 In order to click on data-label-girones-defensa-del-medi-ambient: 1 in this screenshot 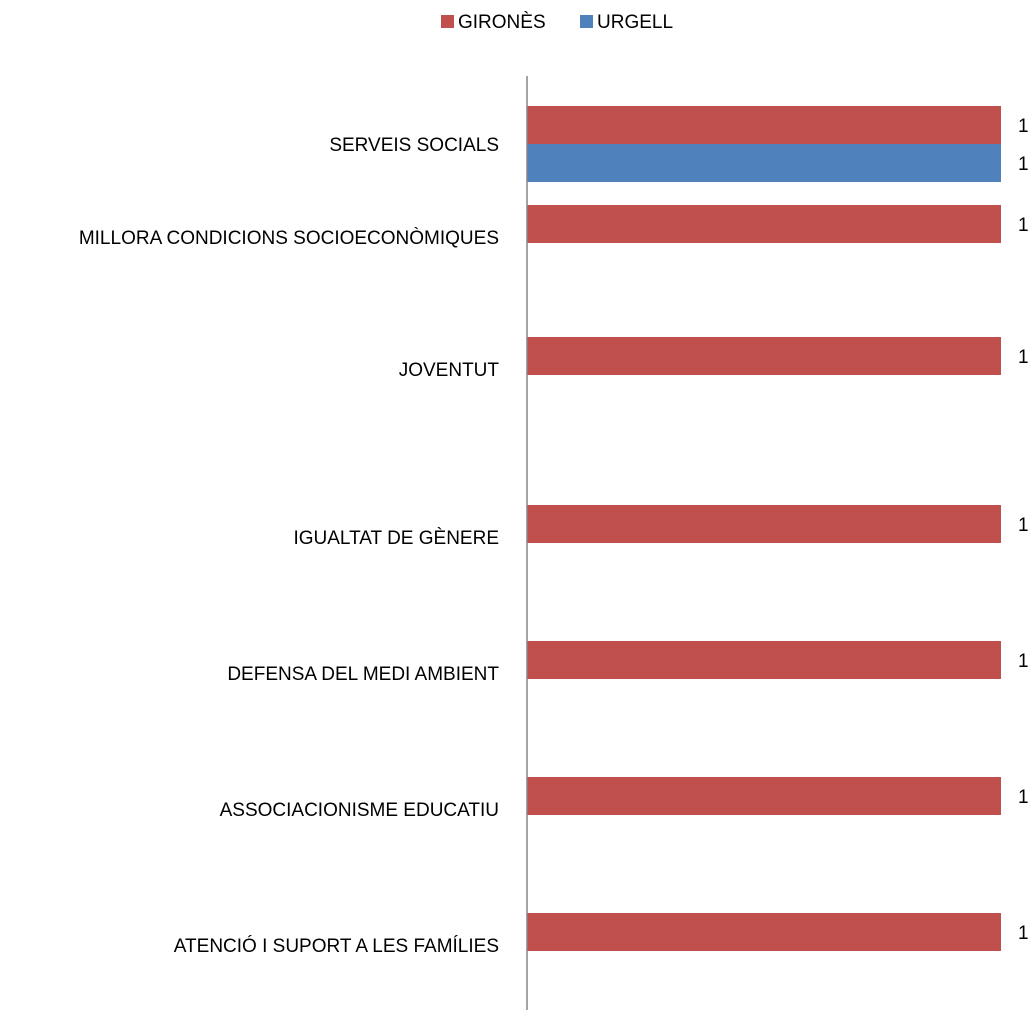, I will do `click(1023, 661)`.